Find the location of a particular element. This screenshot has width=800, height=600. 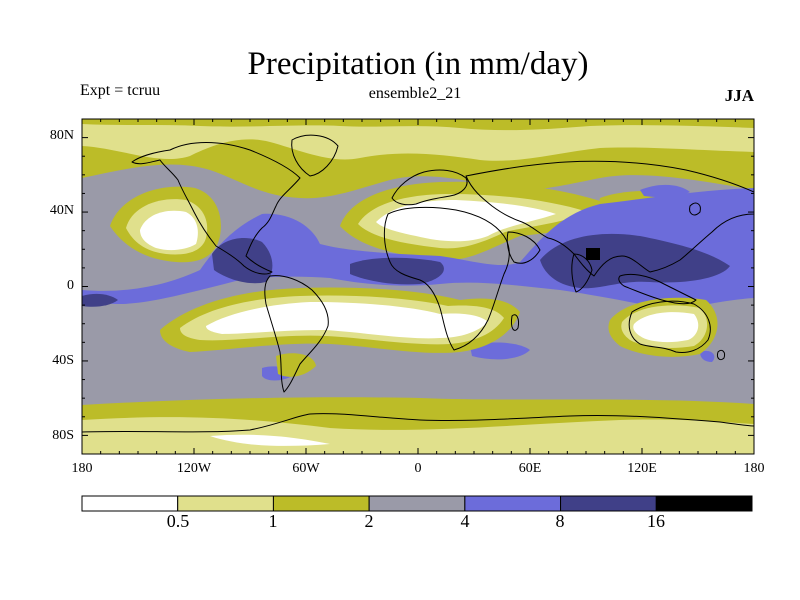

precip-region-nz is located at coordinates (707, 356).